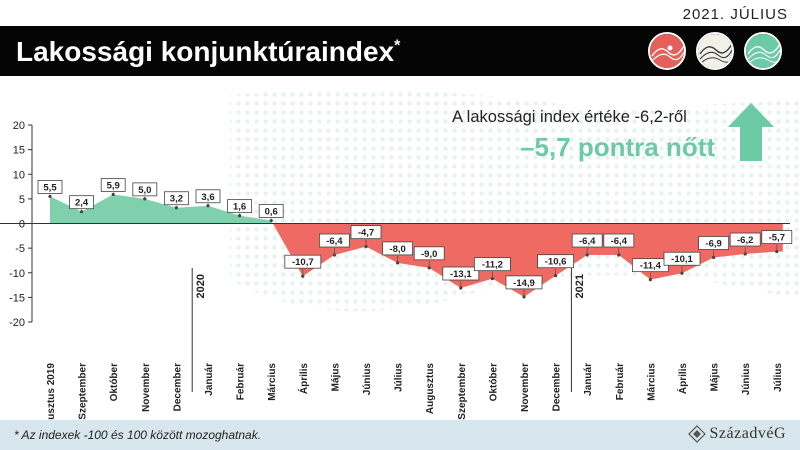 Image resolution: width=800 pixels, height=450 pixels. I want to click on title-text: Lakossági konjunktúraindex, so click(205, 51).